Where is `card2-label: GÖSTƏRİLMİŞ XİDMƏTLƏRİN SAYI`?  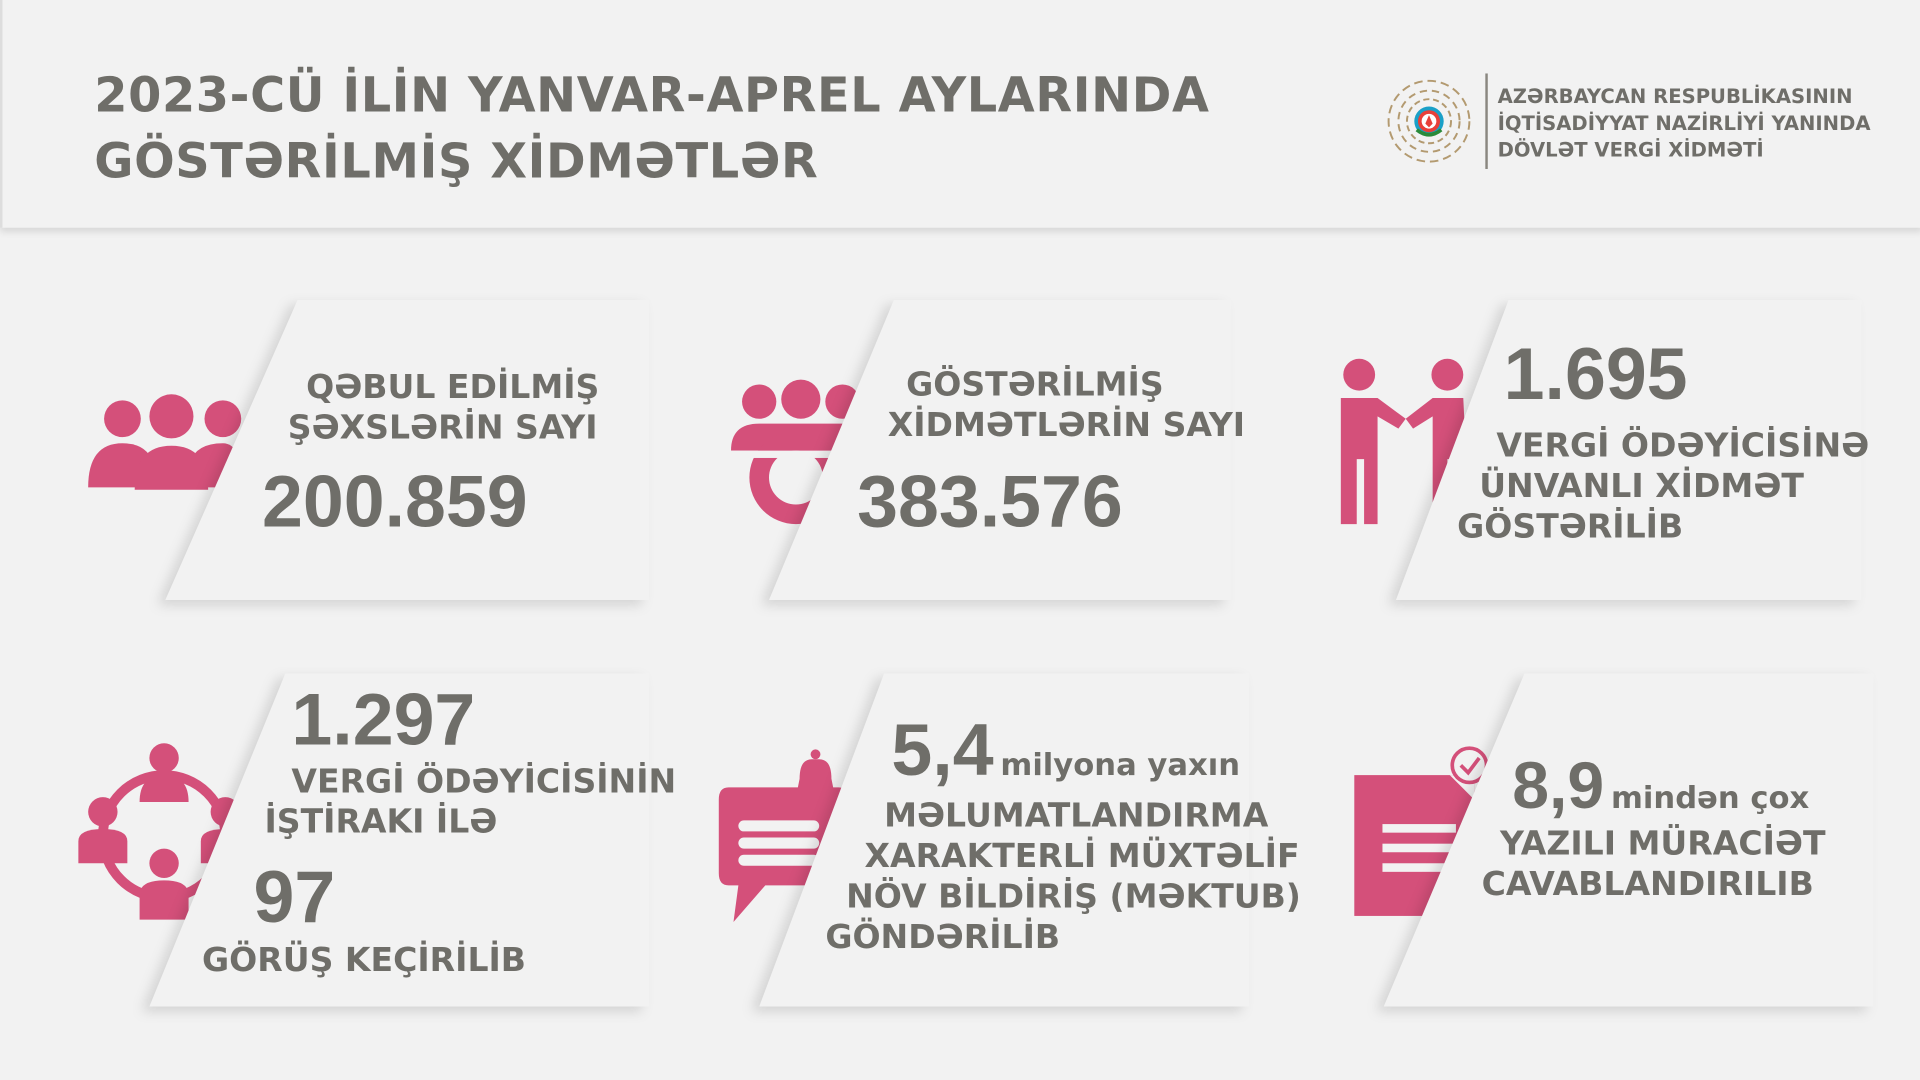
card2-label: GÖSTƏRİLMİŞ XİDMƏTLƏRİN SAYI is located at coordinates (1066, 405).